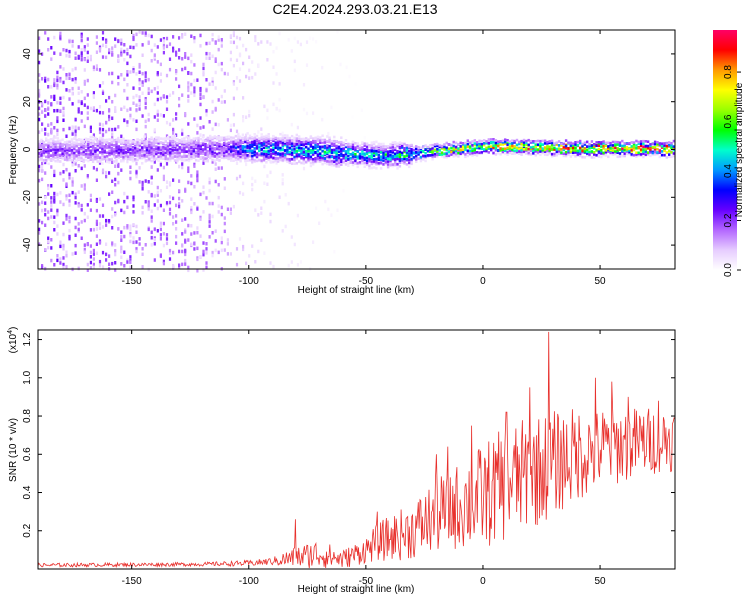 The image size is (750, 600). Describe the element at coordinates (483, 581) in the screenshot. I see `x-tick-label: 0` at that location.